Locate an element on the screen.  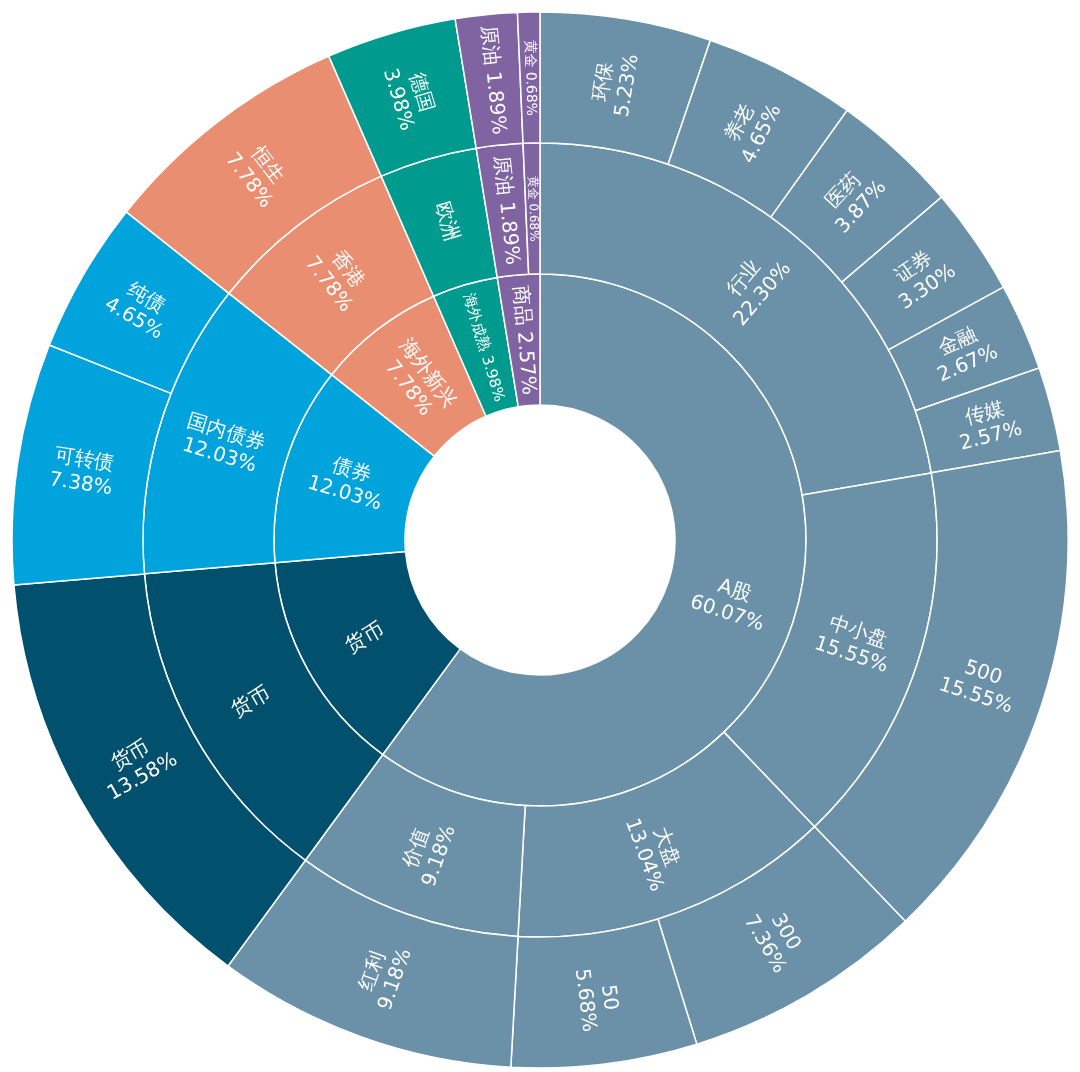
slice-label: 海外成熟 3.98% is located at coordinates (484, 347).